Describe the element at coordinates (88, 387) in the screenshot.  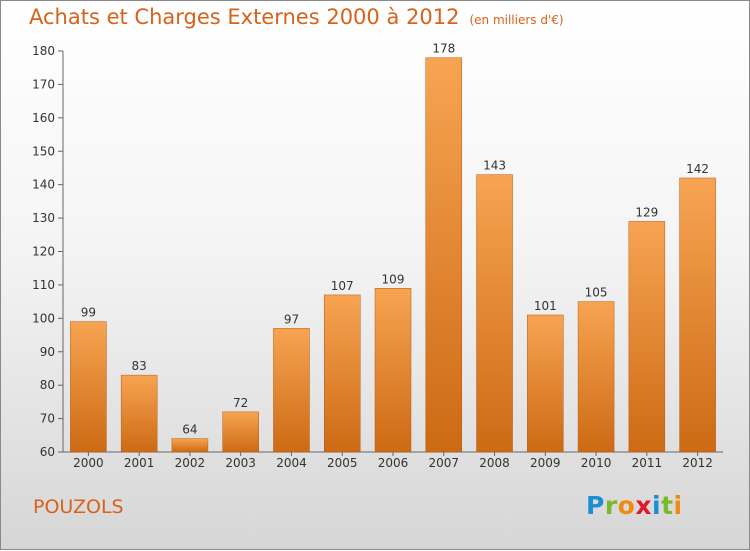
I see `bar-2000` at that location.